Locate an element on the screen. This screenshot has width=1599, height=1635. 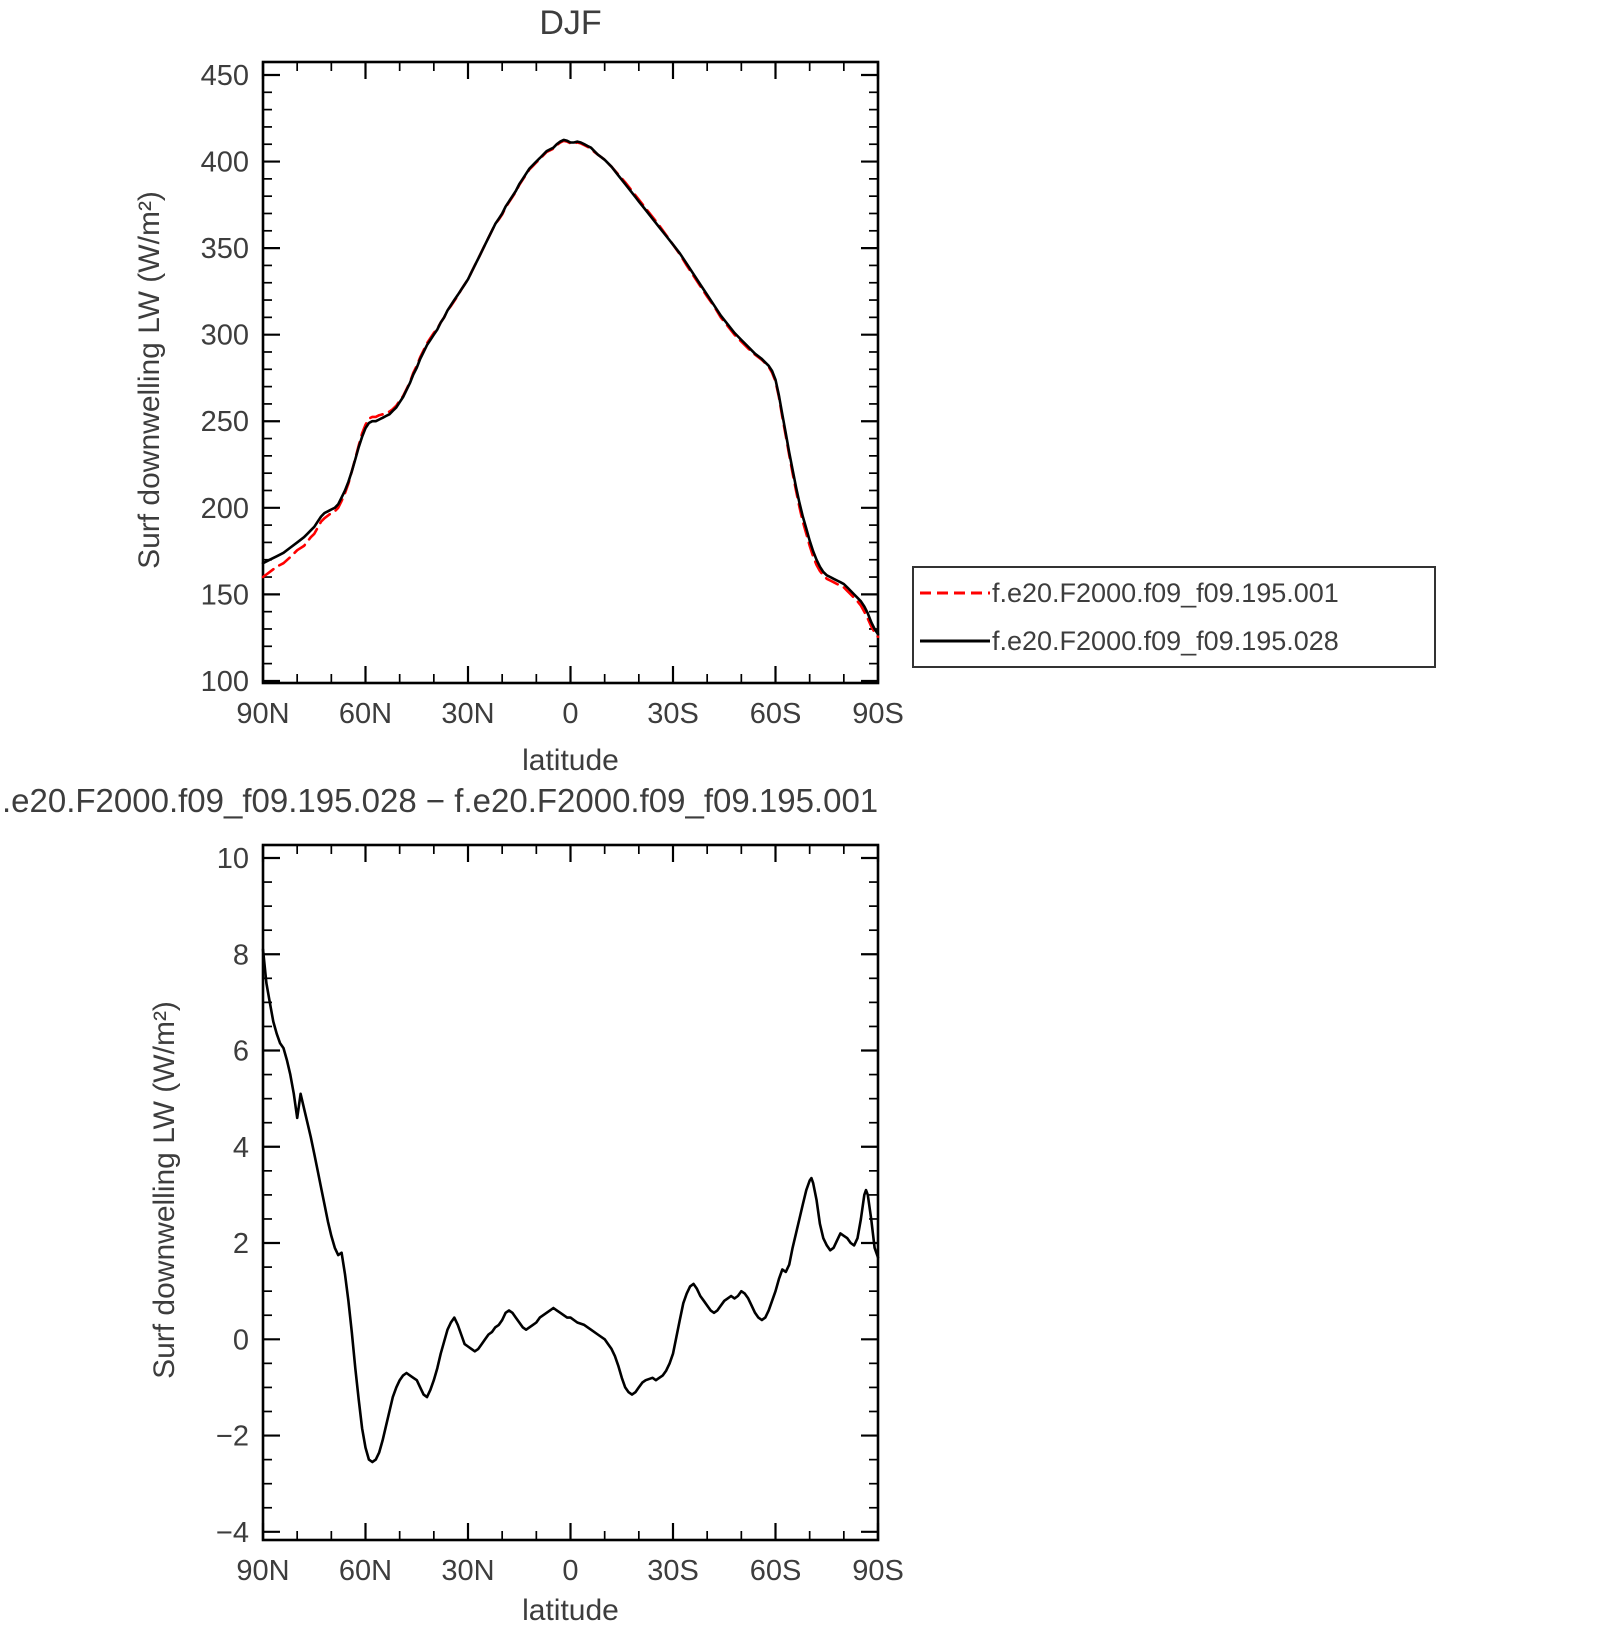
bottom-y-axis-label: Surf downwelling LW (W/m²) is located at coordinates (164, 1190).